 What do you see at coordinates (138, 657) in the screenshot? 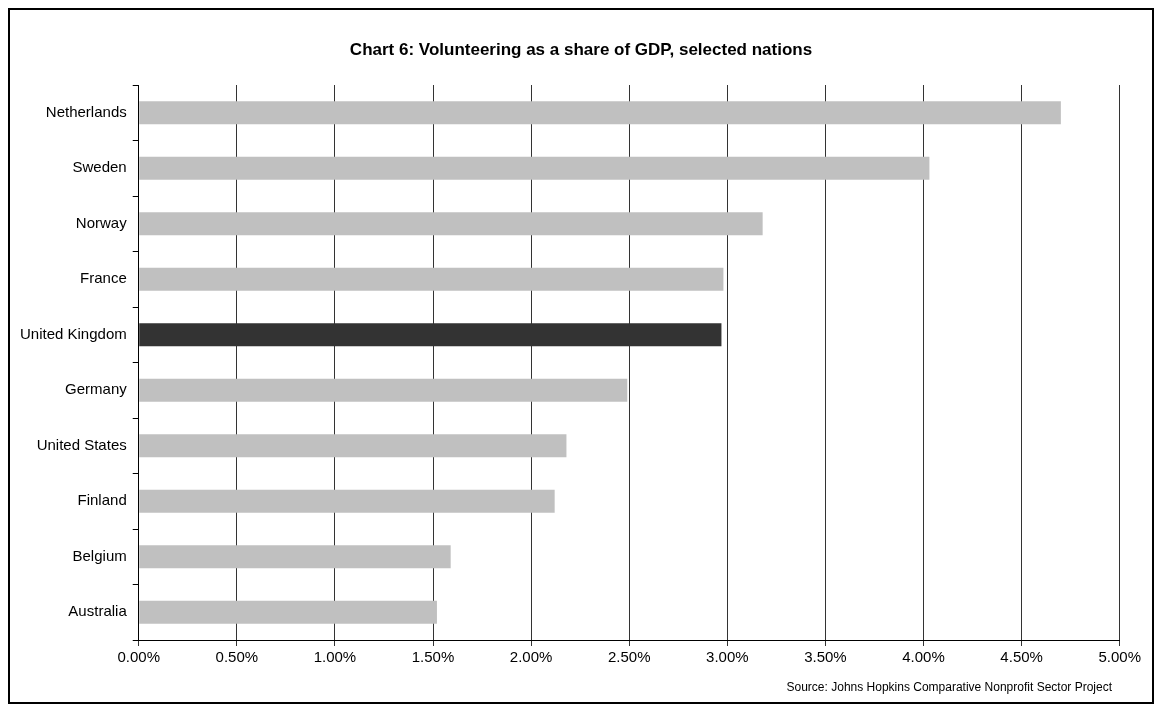
I see `x-tick-label: 0.00%` at bounding box center [138, 657].